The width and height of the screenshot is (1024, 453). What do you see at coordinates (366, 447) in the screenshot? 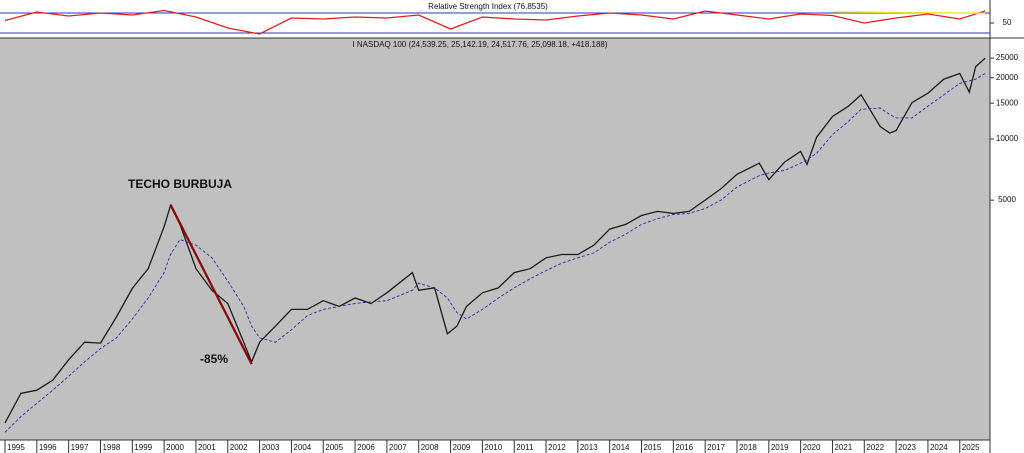
I see `x-tick-label: 2006` at bounding box center [366, 447].